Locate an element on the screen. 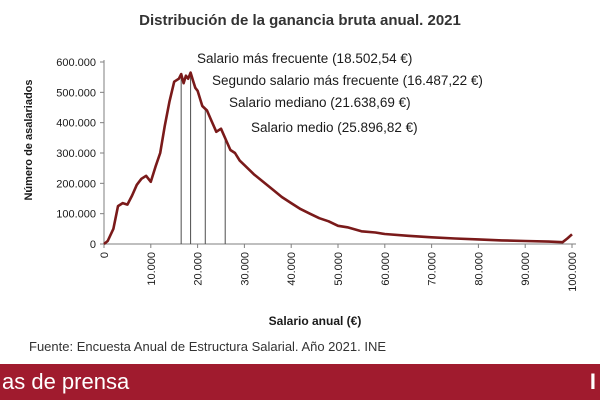 The height and width of the screenshot is (400, 600). x-tick-label: 10.000 is located at coordinates (152, 269).